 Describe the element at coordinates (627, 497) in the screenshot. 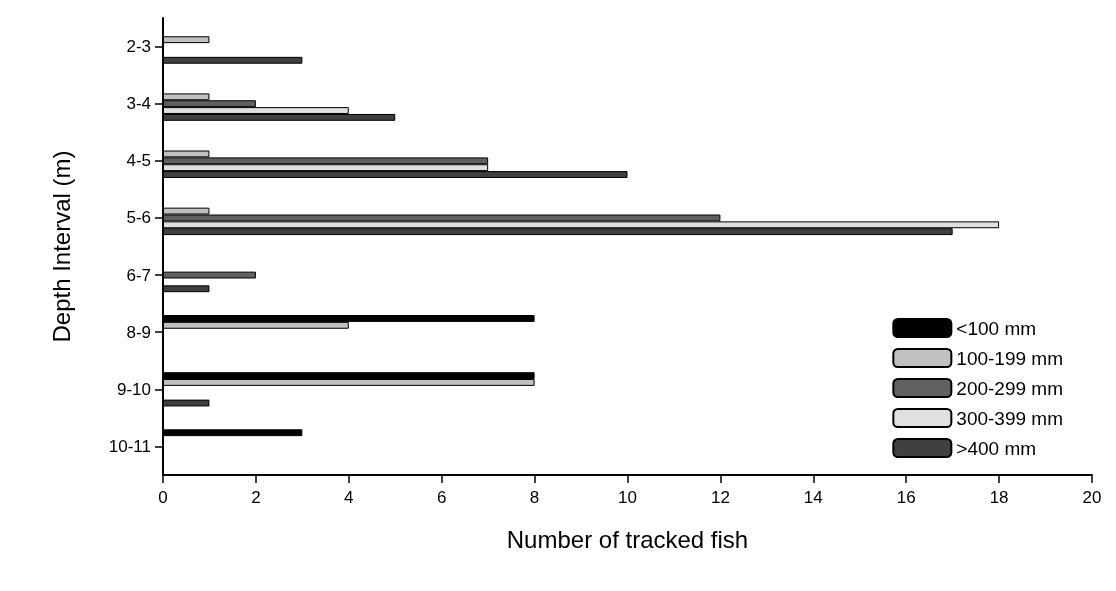

I see `x-tick-label: 10` at that location.